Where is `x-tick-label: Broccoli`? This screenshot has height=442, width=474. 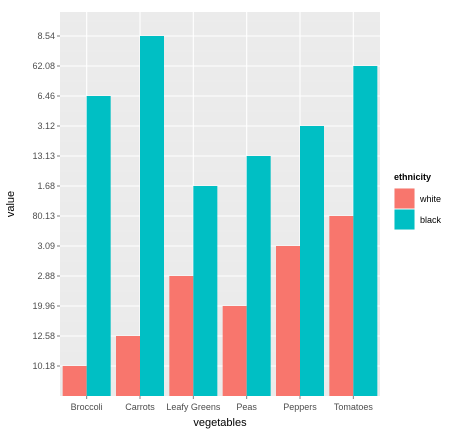
x-tick-label: Broccoli is located at coordinates (87, 407).